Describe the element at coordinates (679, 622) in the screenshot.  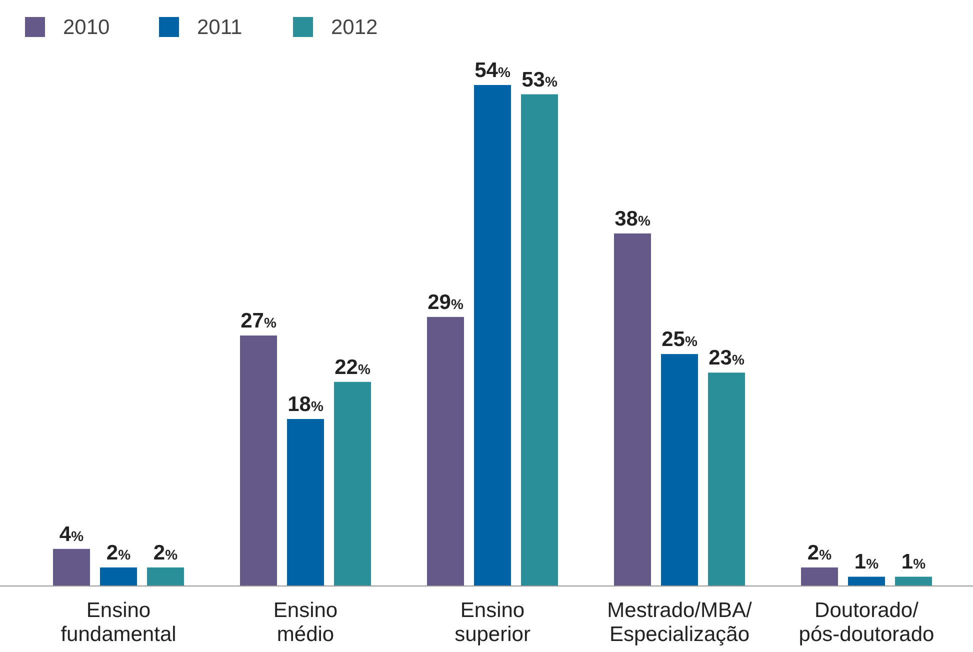
I see `x-tick-label: Mestrado/MBA/ Especialização` at that location.